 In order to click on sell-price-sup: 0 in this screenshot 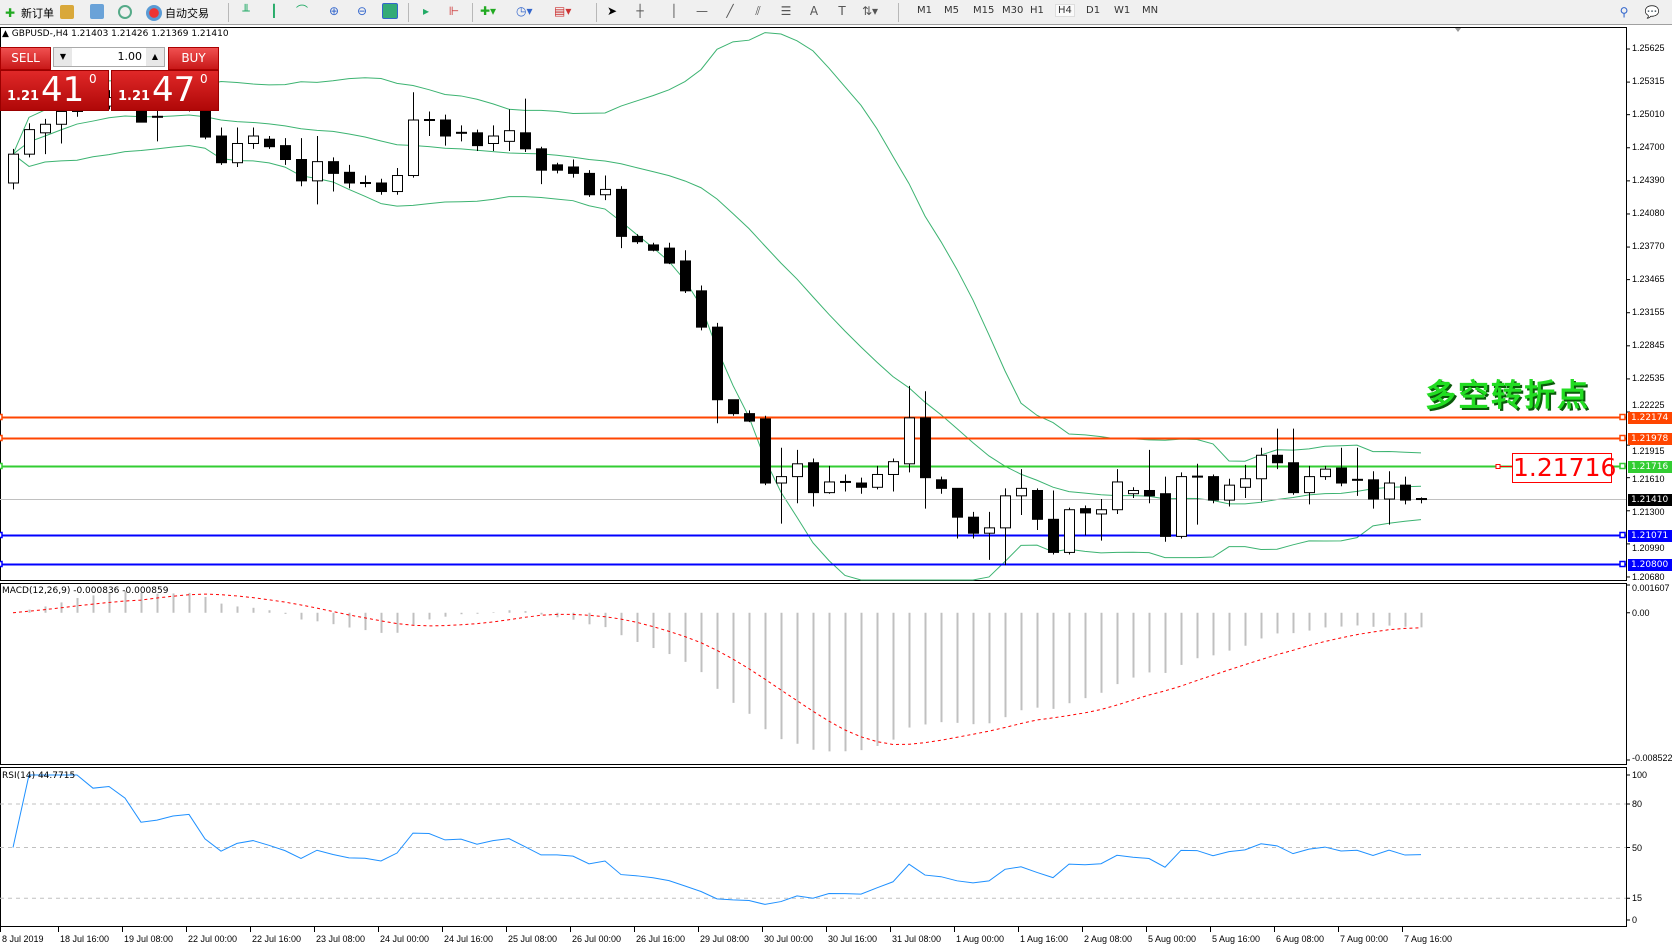, I will do `click(93, 79)`.